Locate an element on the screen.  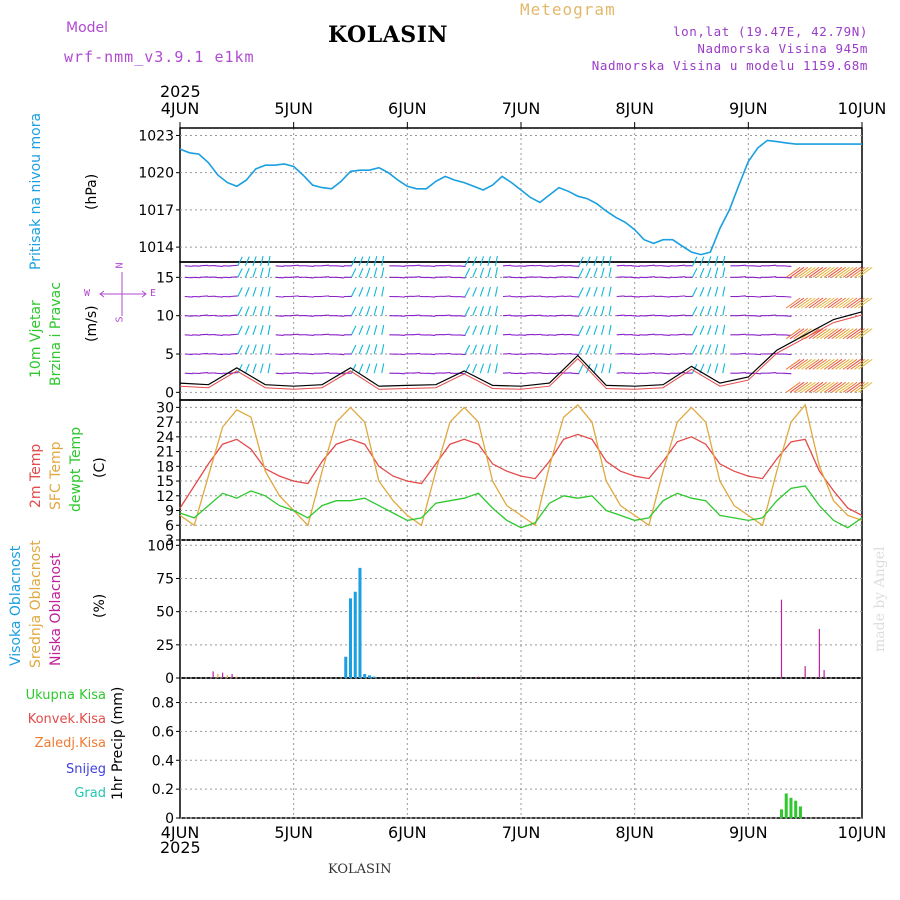
compass-arrows is located at coordinates (123, 294).